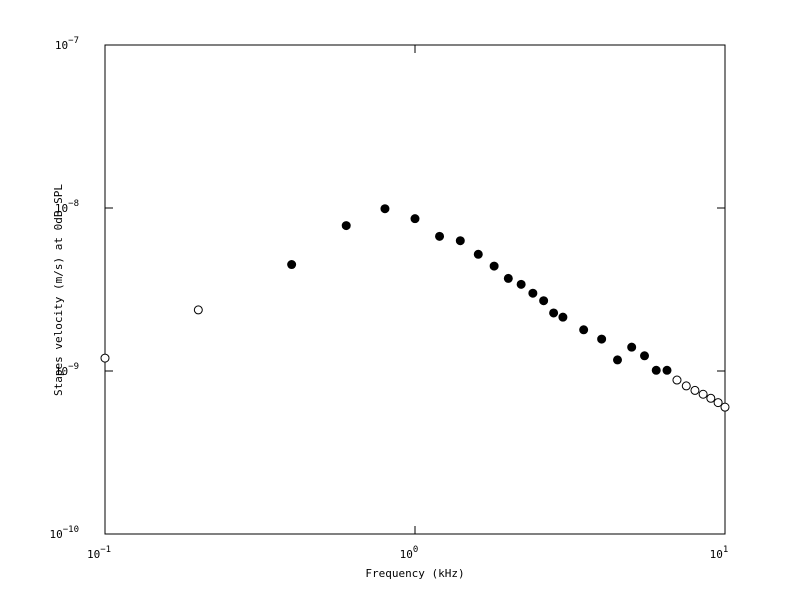 This screenshot has width=800, height=600. Describe the element at coordinates (719, 553) in the screenshot. I see `x-tick-label: 10¹` at that location.